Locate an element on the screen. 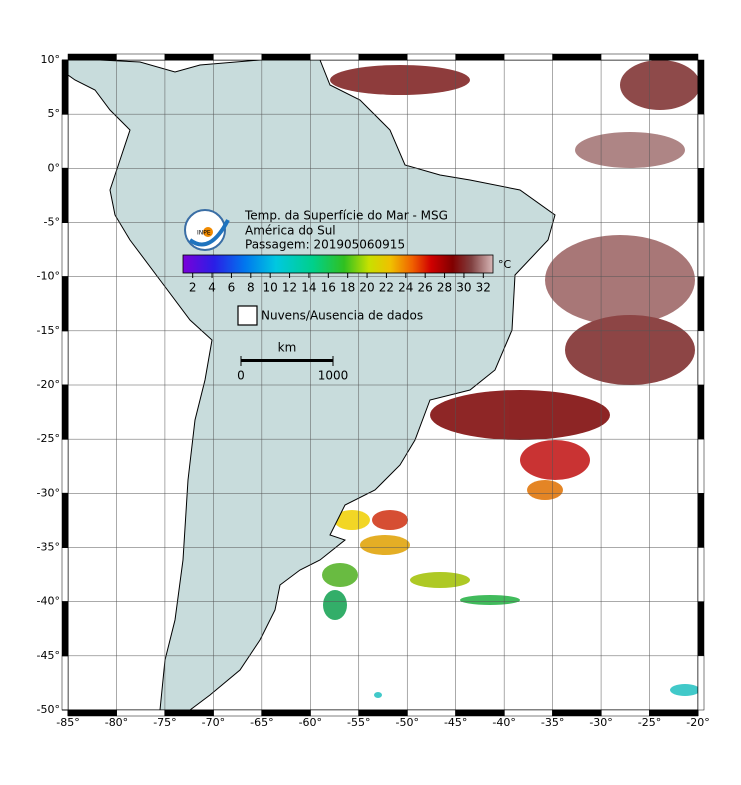 The image size is (741, 785). scale-unit: km is located at coordinates (287, 348).